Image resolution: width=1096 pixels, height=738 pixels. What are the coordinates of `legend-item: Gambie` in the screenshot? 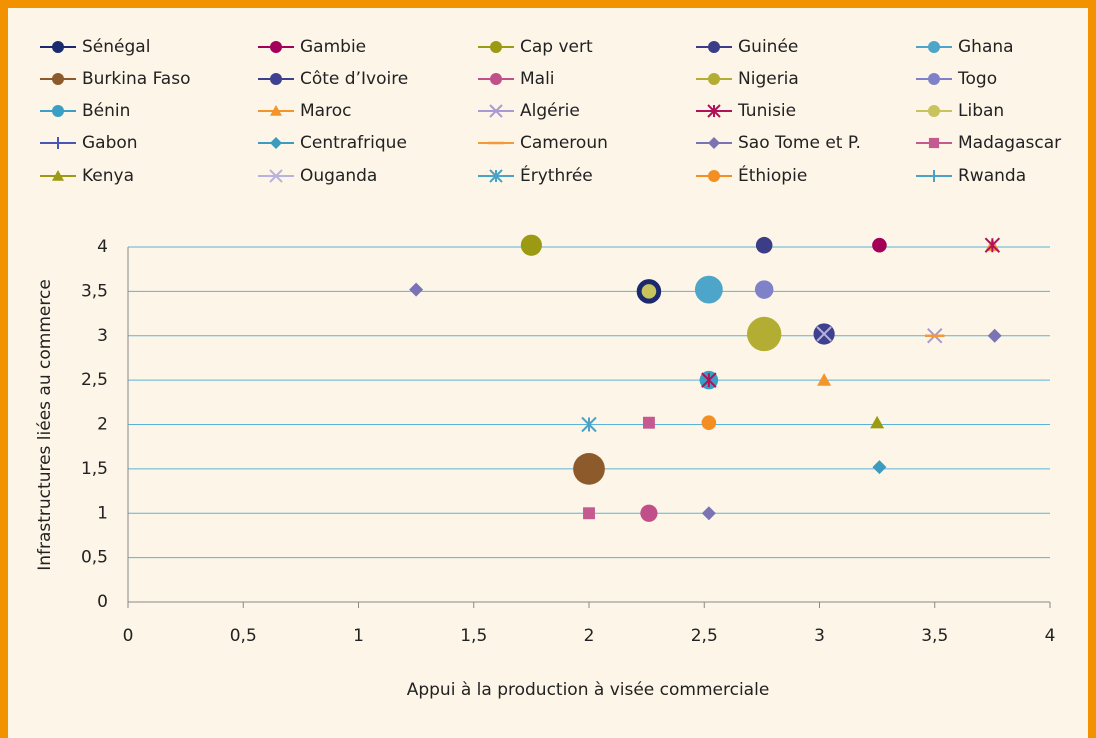 It's located at (312, 47).